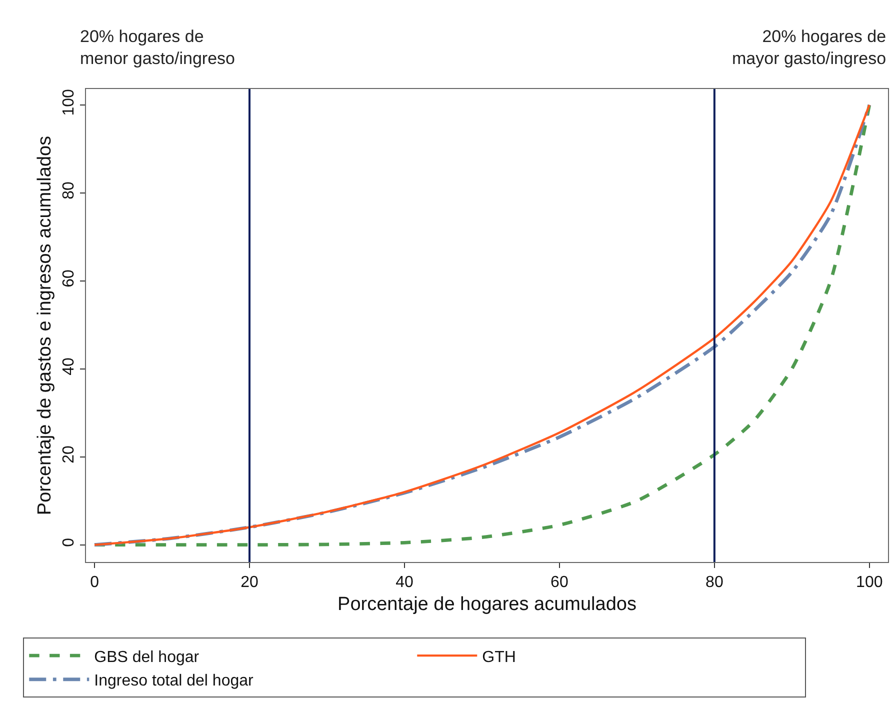 The image size is (895, 709). Describe the element at coordinates (147, 657) in the screenshot. I see `legend-label: GBS del hogar` at that location.